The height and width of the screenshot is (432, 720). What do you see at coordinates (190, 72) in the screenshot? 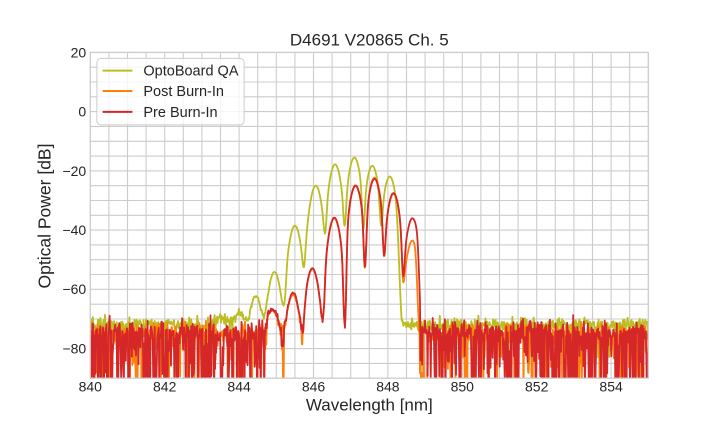
I see `svg-text: OptoBoard QA` at bounding box center [190, 72].